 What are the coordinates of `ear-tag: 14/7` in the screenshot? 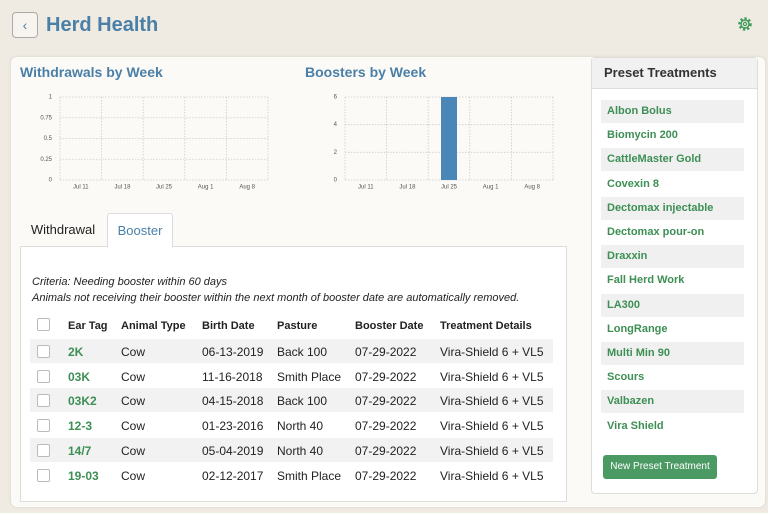 It's located at (80, 450).